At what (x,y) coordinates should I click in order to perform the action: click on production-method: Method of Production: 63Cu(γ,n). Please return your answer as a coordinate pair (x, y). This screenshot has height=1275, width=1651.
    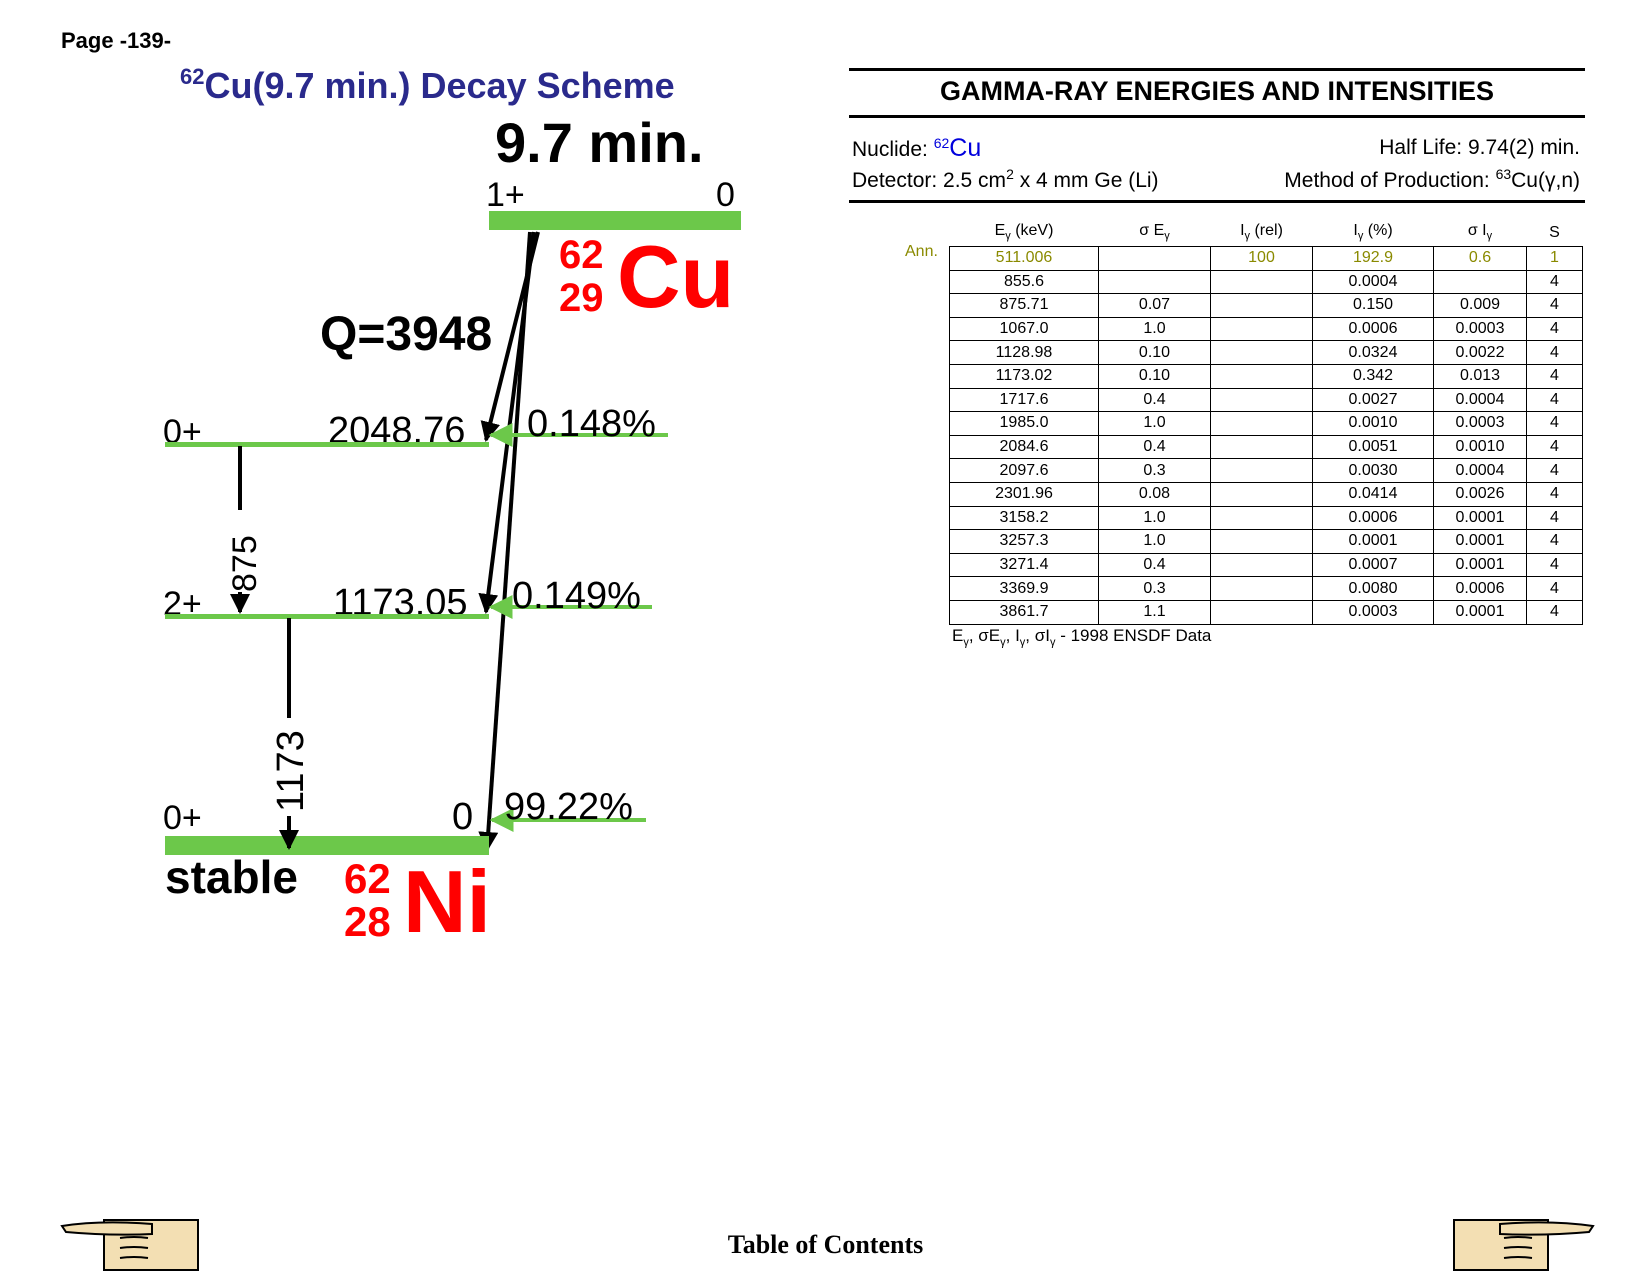
    Looking at the image, I should click on (1432, 179).